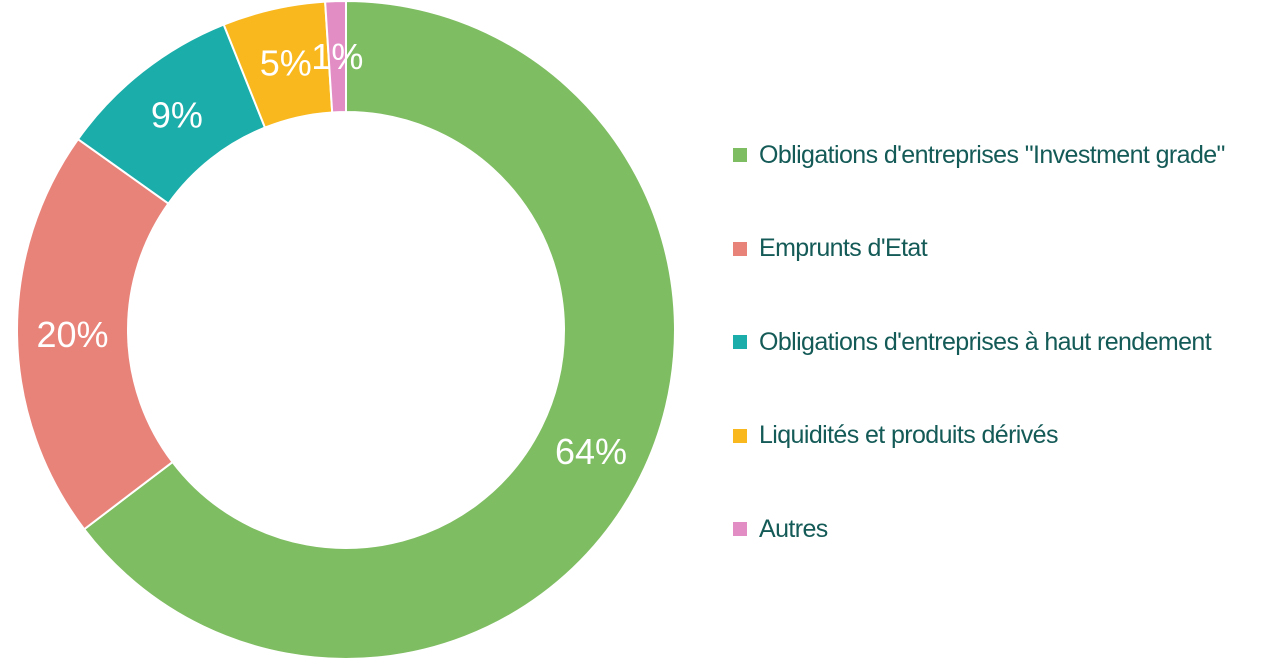 This screenshot has width=1280, height=660. What do you see at coordinates (1003, 249) in the screenshot?
I see `legend-item-emprunts-etat: Emprunts d'Etat` at bounding box center [1003, 249].